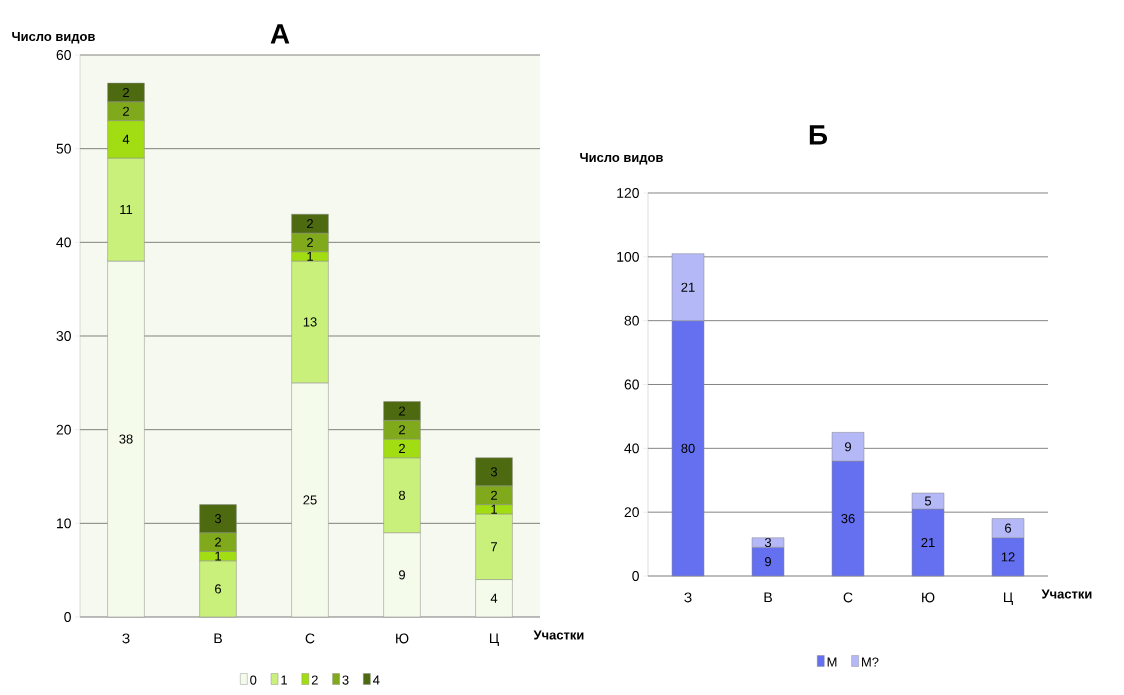 Image resolution: width=1124 pixels, height=695 pixels. I want to click on chart-title: А, so click(280, 34).